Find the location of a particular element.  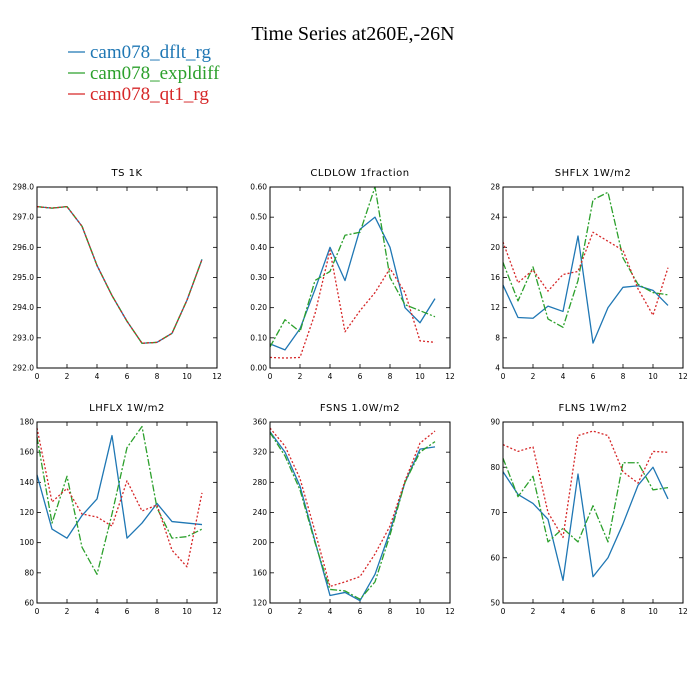

y-tick-label: 140 is located at coordinates (27, 482).